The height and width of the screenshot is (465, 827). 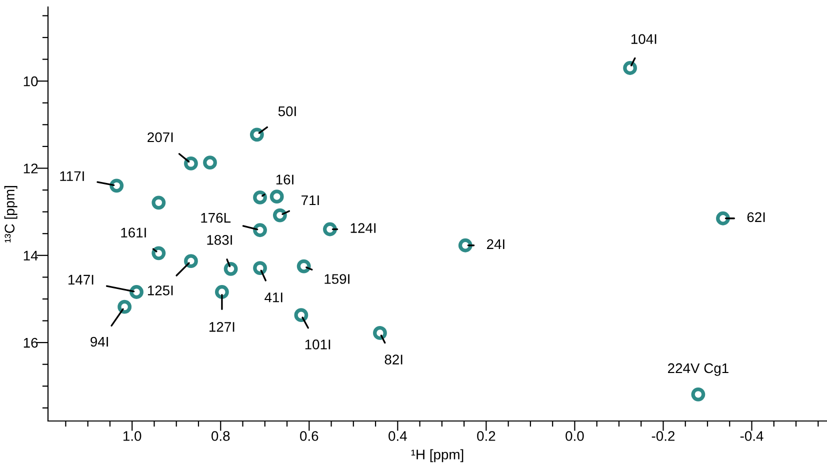 What do you see at coordinates (698, 369) in the screenshot?
I see `annotation: 224V Cg1` at bounding box center [698, 369].